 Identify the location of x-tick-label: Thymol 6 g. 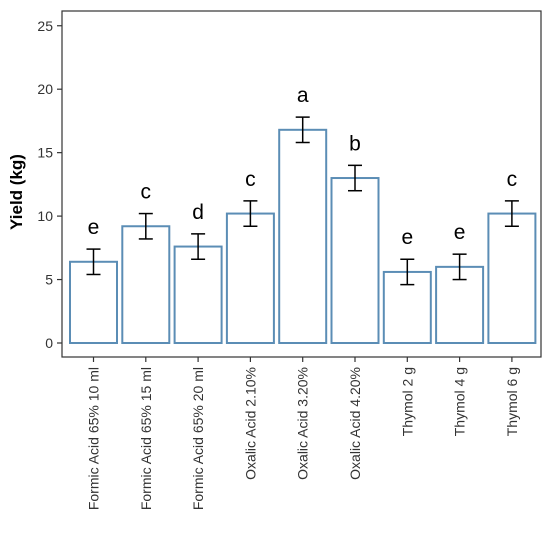
(512, 401).